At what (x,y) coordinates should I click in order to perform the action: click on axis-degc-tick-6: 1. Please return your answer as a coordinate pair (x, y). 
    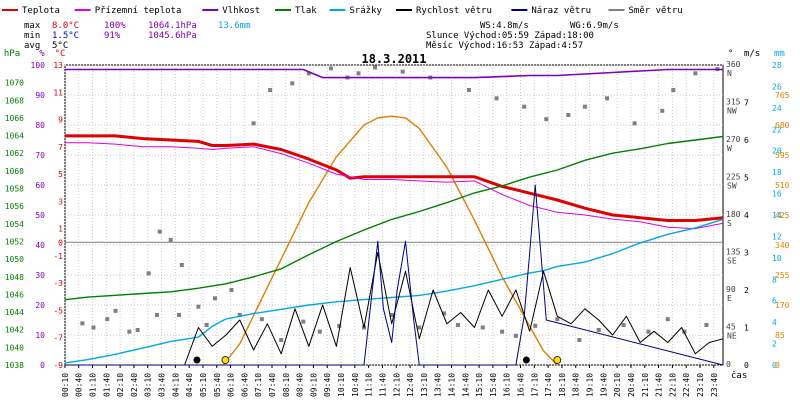
    Looking at the image, I should click on (60, 229).